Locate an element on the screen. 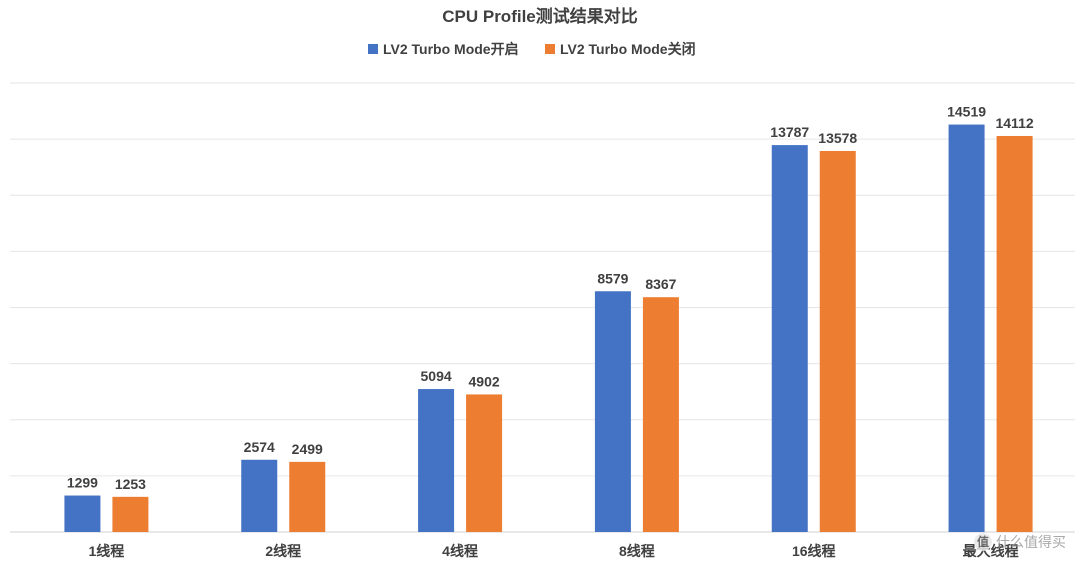  legend-label-series-1: LV2 Turbo Mode开启 is located at coordinates (451, 49).